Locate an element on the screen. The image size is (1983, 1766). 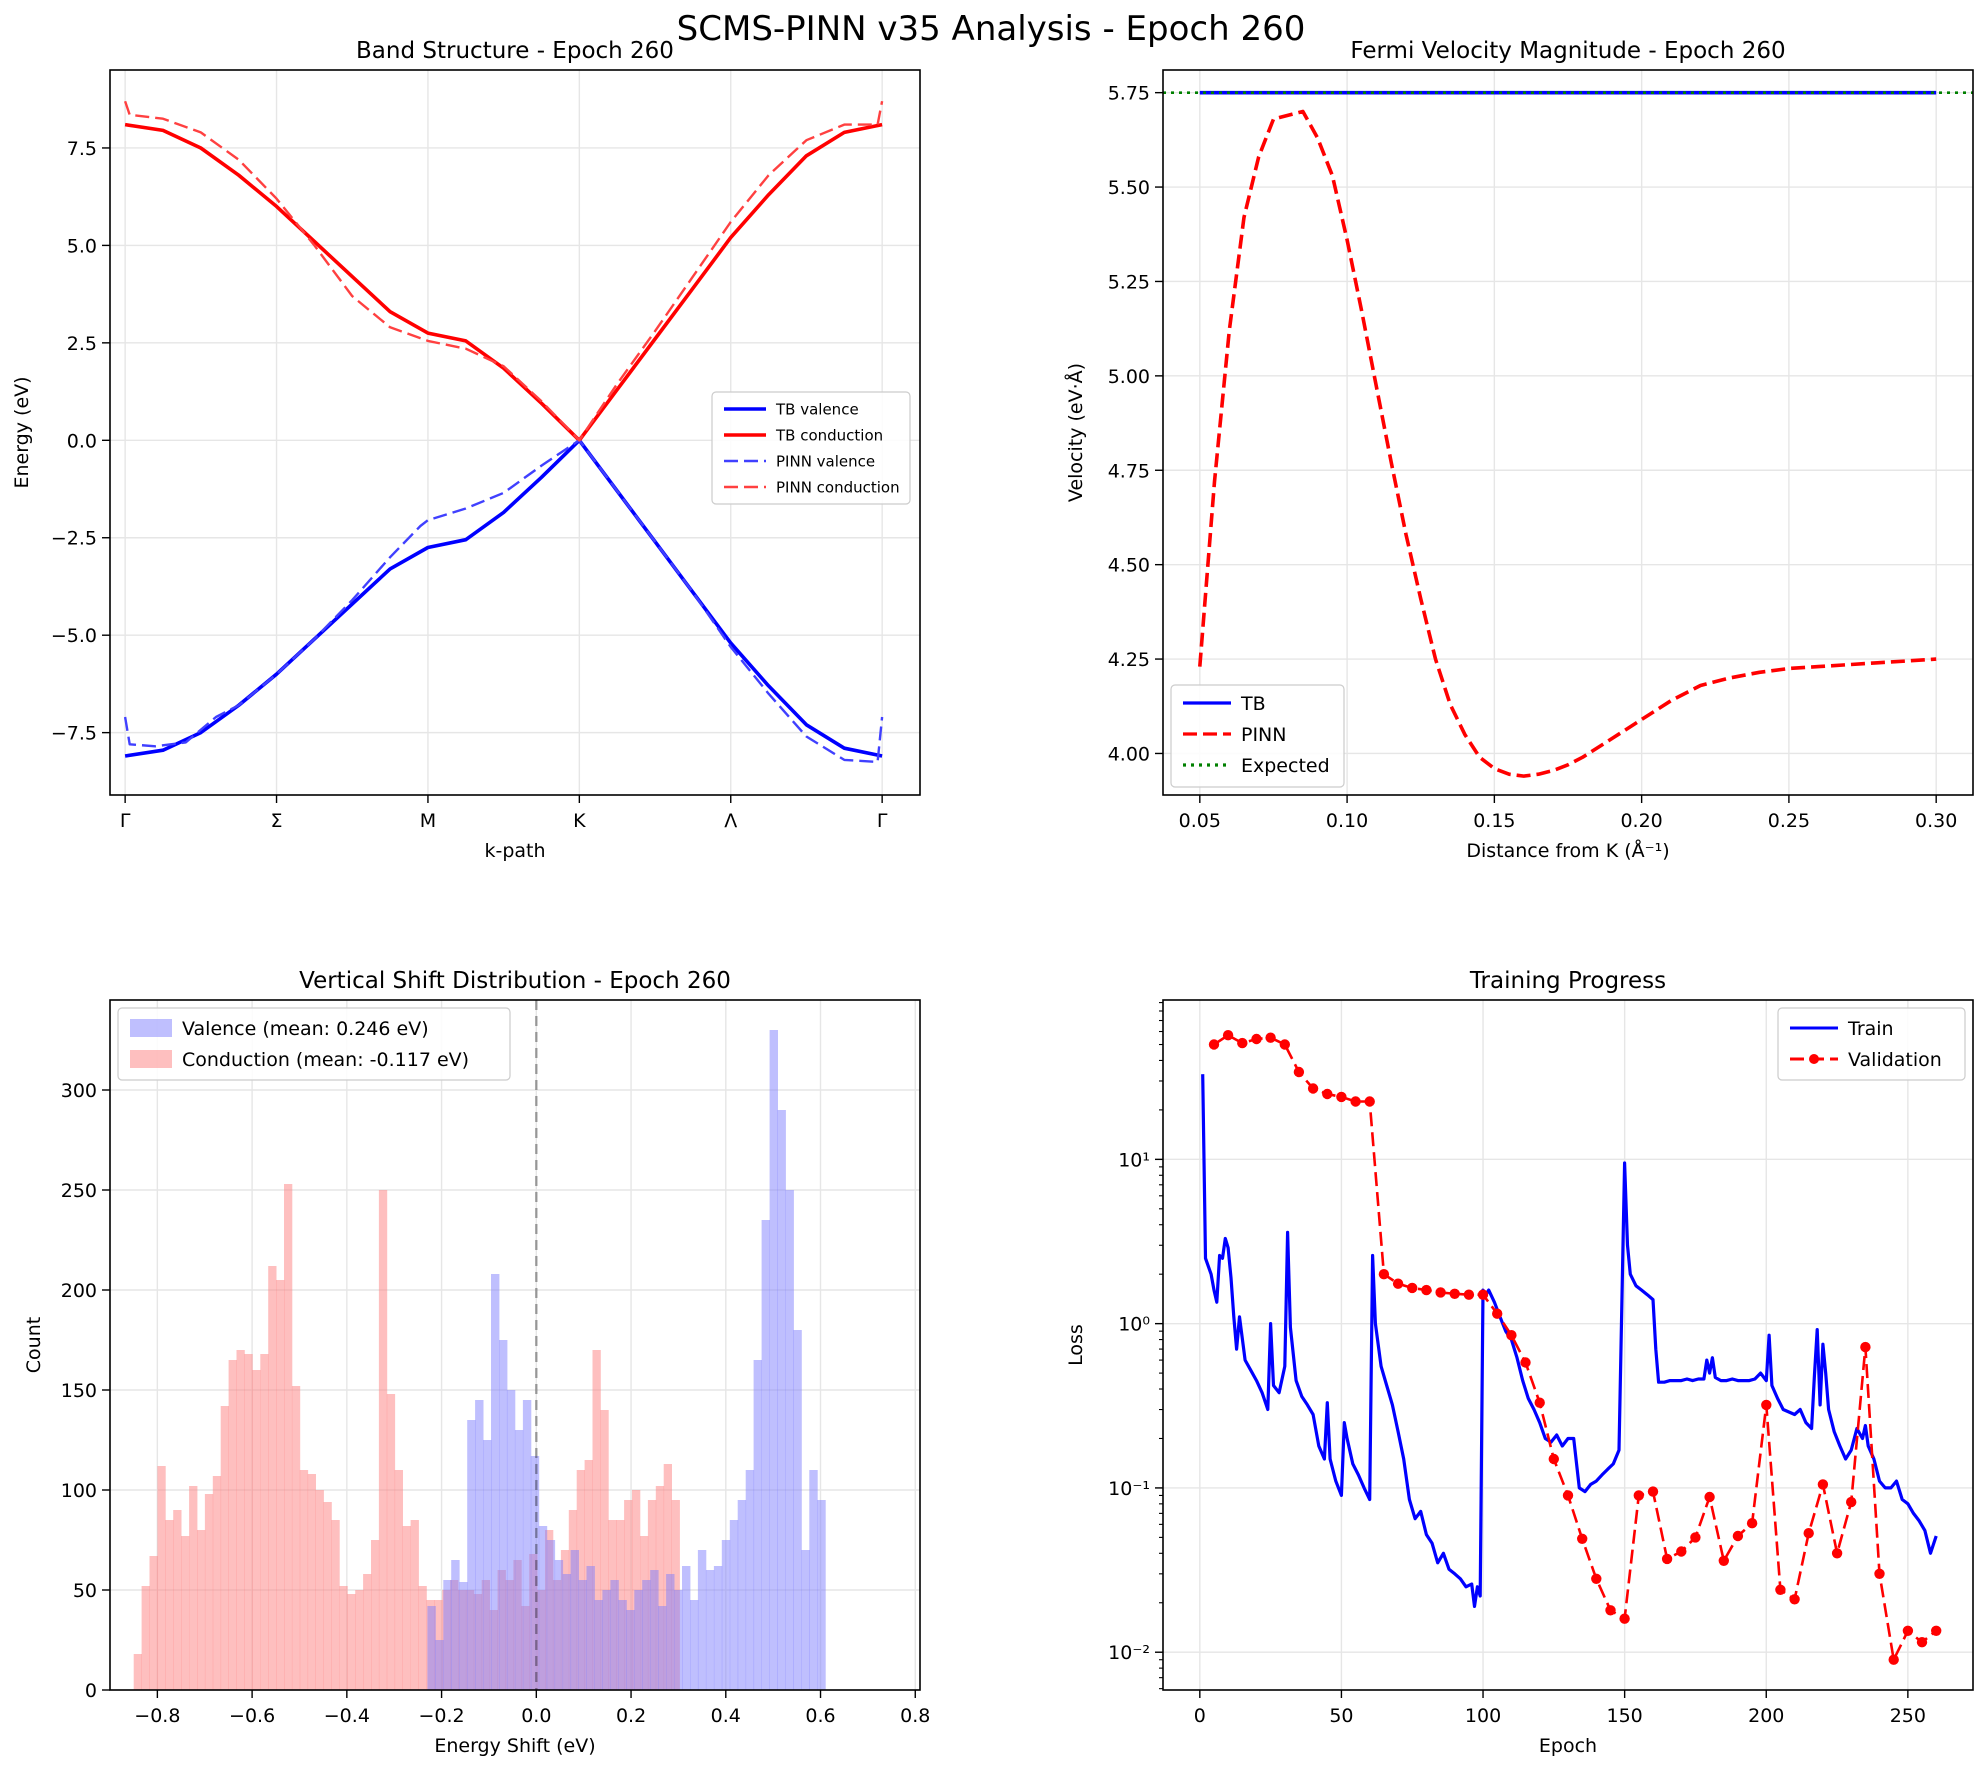
y-tick-label: 5.75 is located at coordinates (1129, 94).